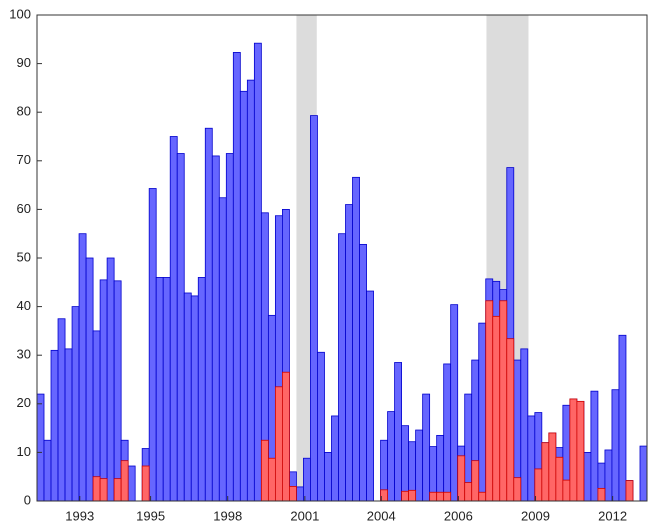 Image resolution: width=648 pixels, height=521 pixels. What do you see at coordinates (24, 111) in the screenshot?
I see `y-tick-label: 80` at bounding box center [24, 111].